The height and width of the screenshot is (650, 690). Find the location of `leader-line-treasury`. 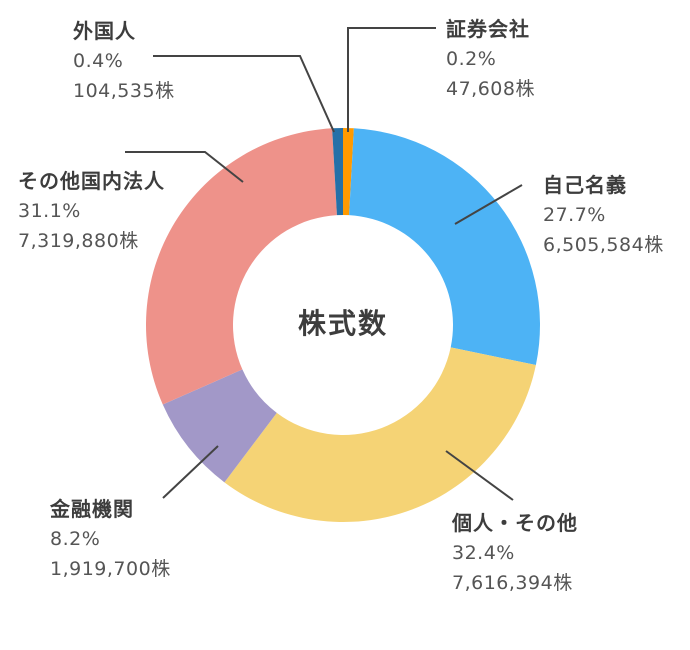

leader-line-treasury is located at coordinates (488, 204).